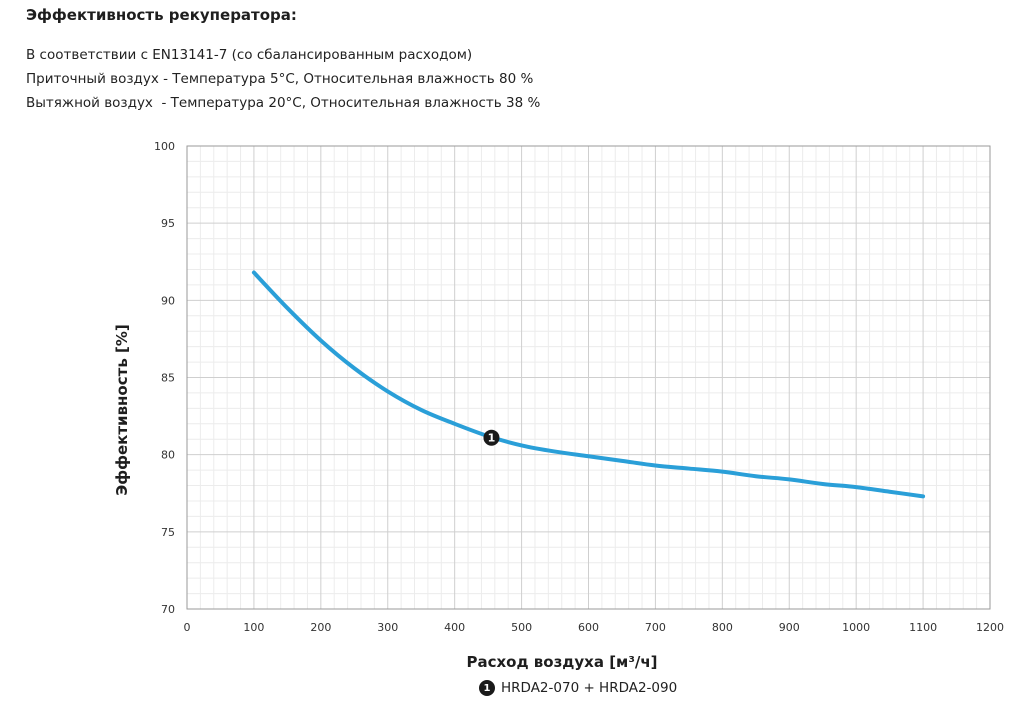  I want to click on series-marker-label: 1, so click(492, 438).